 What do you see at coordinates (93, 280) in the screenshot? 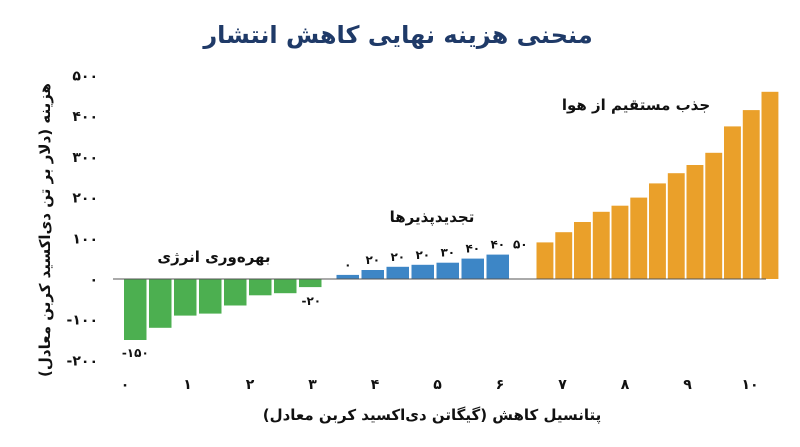
I see `y-tick-label: ۰` at bounding box center [93, 280].